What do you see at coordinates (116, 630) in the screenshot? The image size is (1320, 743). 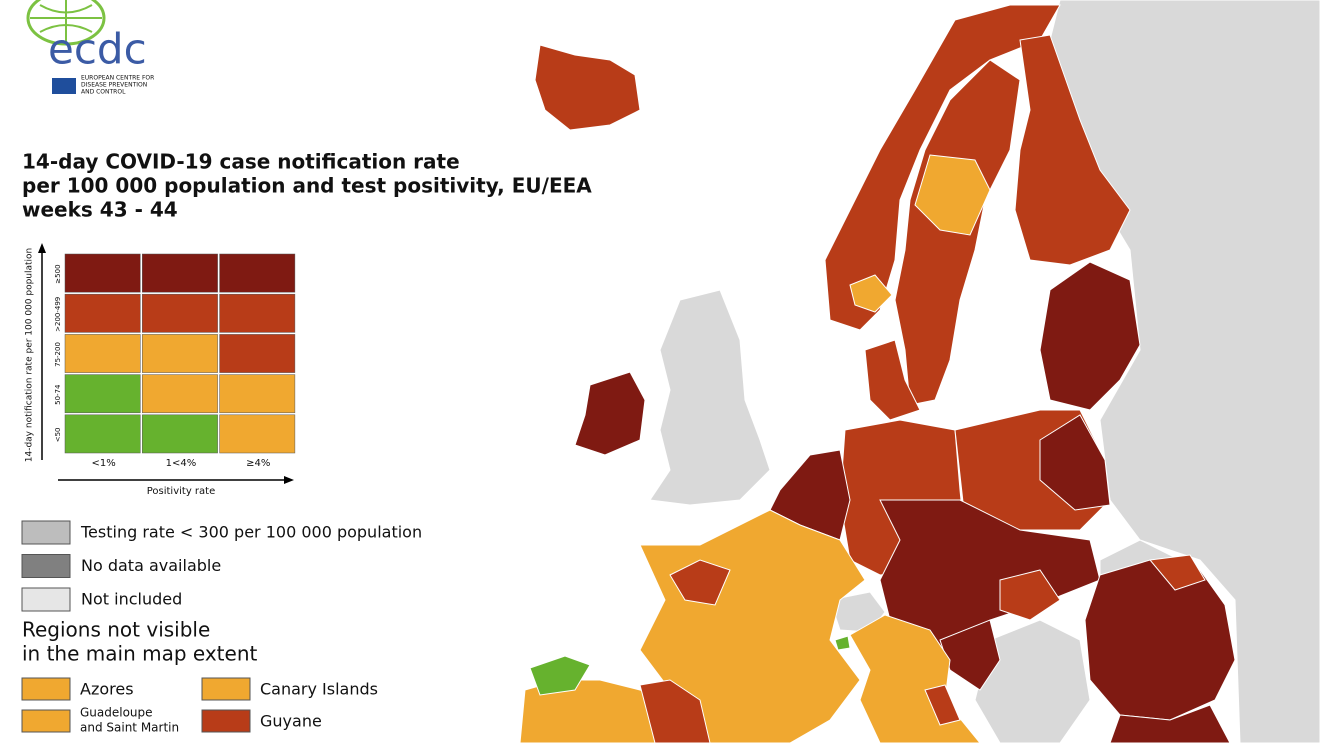 I see `regions-title: Regions not visible` at bounding box center [116, 630].